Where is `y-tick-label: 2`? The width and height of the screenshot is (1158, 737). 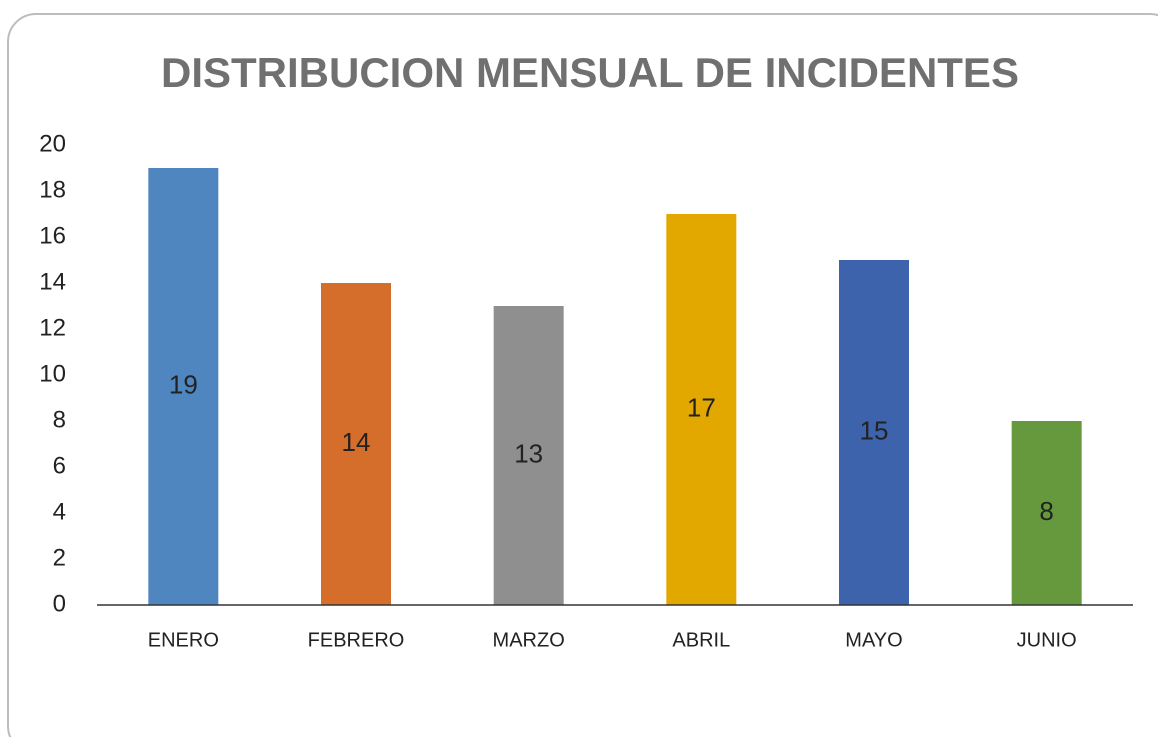
y-tick-label: 2 is located at coordinates (59, 557).